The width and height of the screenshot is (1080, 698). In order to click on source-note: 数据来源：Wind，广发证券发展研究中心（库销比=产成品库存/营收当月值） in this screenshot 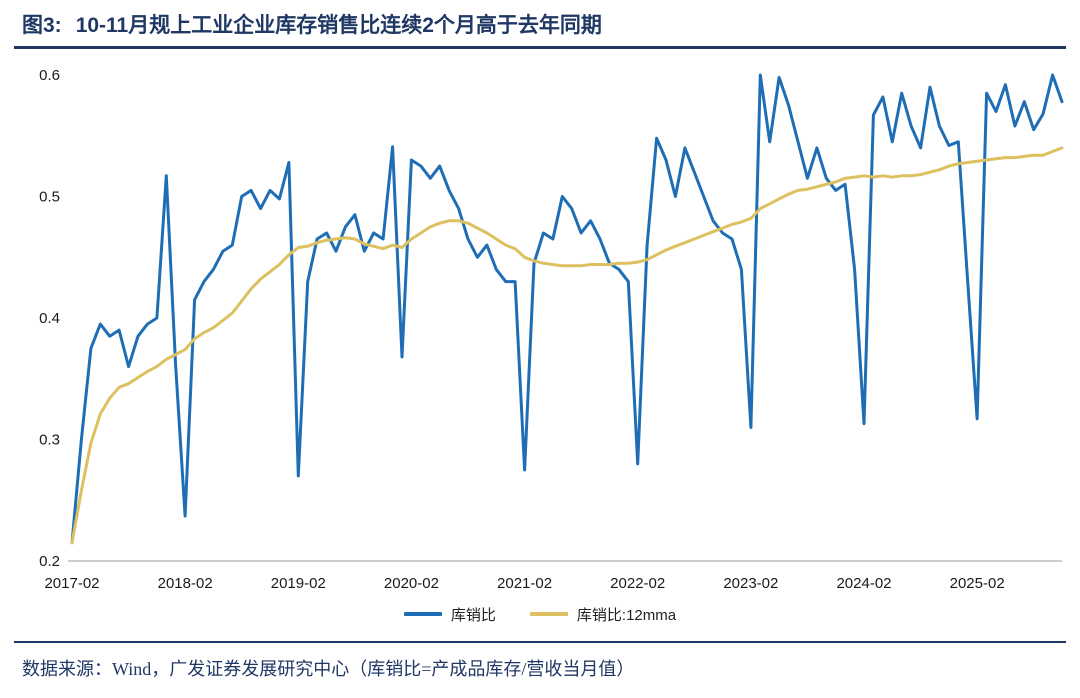, I will do `click(328, 669)`.